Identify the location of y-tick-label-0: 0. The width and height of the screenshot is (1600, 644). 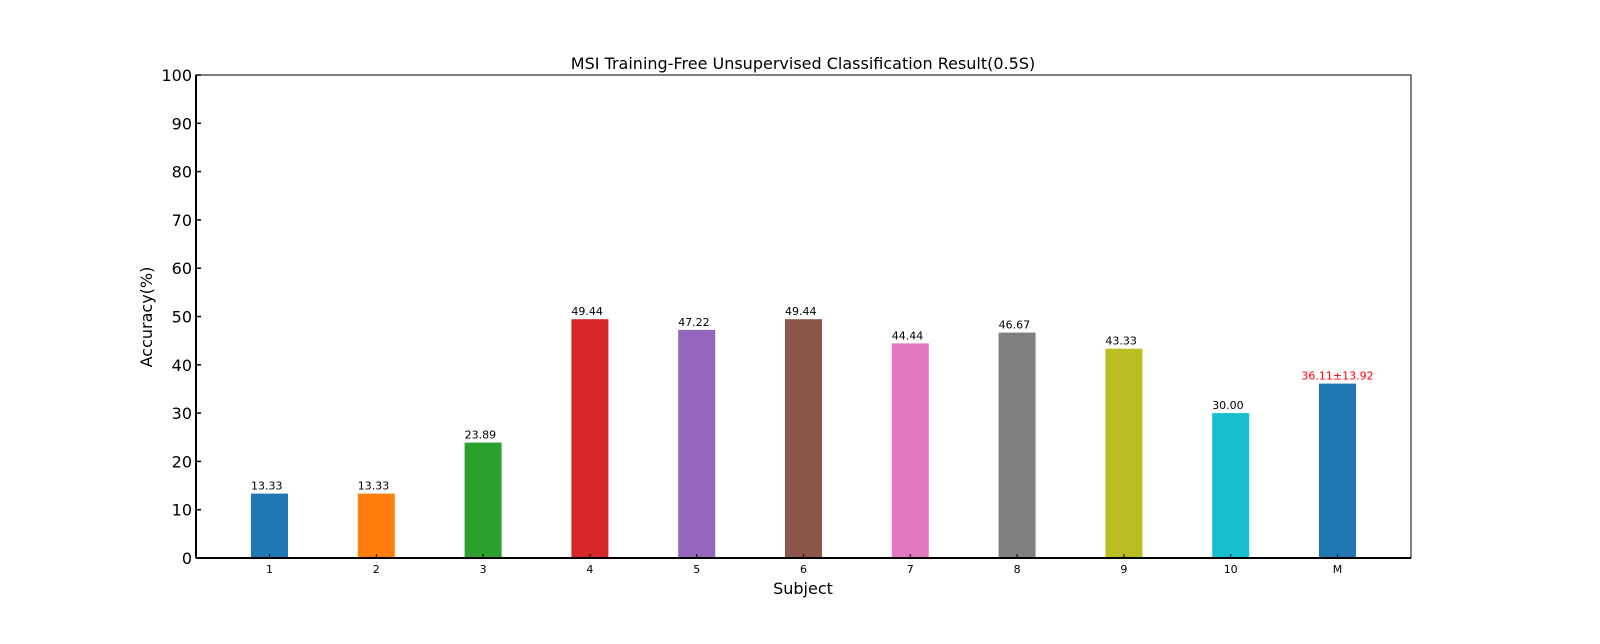
(187, 558).